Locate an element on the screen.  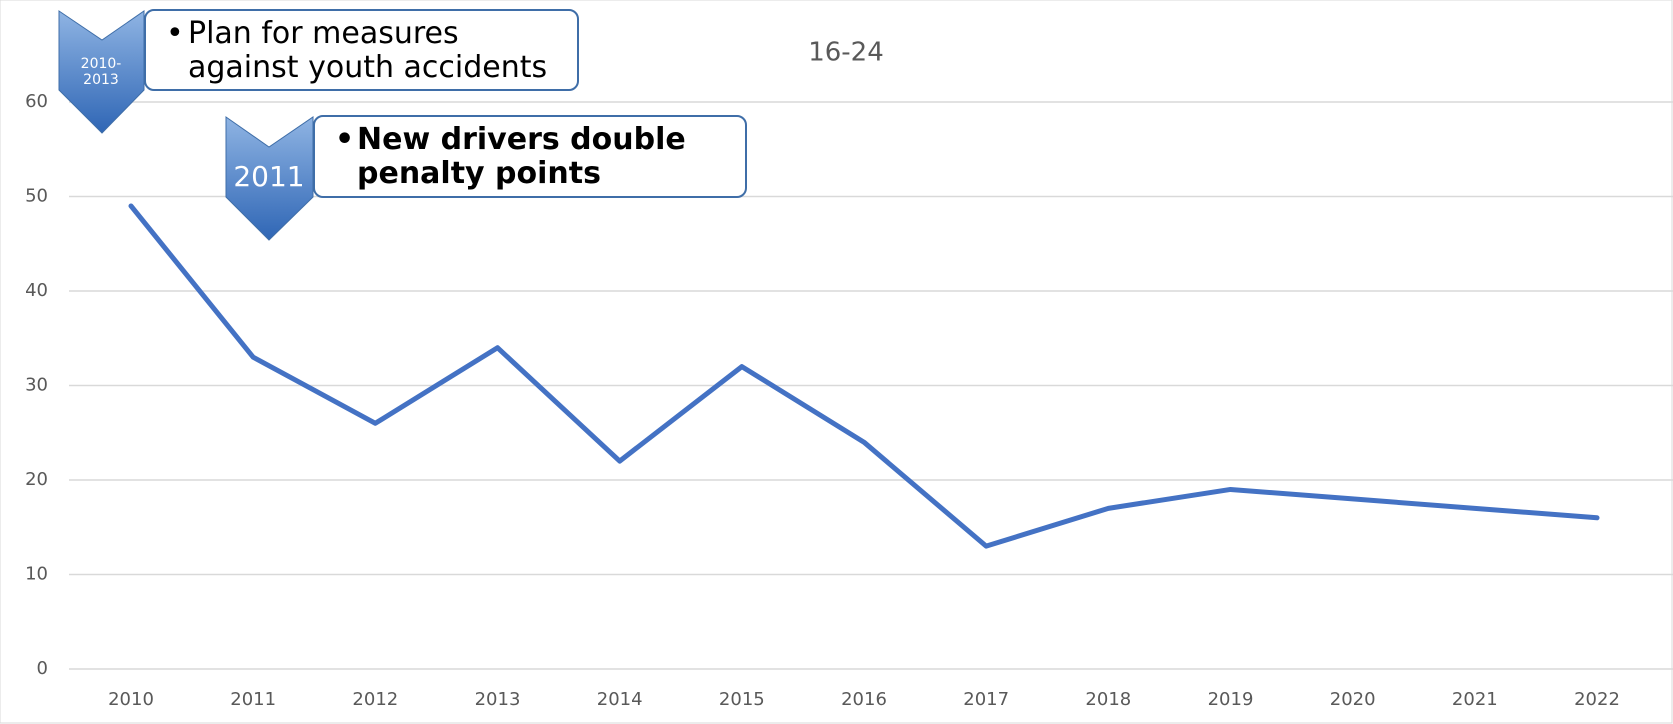
x-tick-label: 2022 is located at coordinates (1597, 699).